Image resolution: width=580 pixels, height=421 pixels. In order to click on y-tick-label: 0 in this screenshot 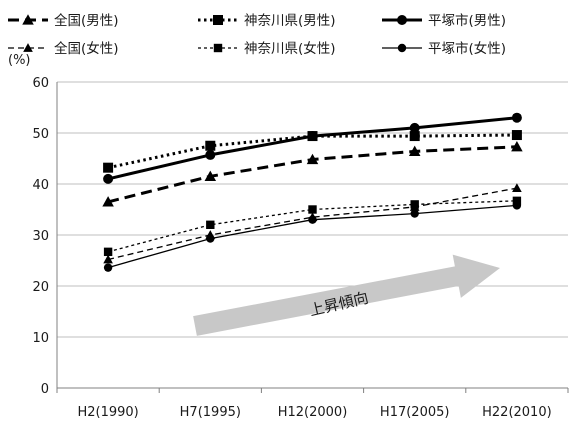, I will do `click(45, 389)`.